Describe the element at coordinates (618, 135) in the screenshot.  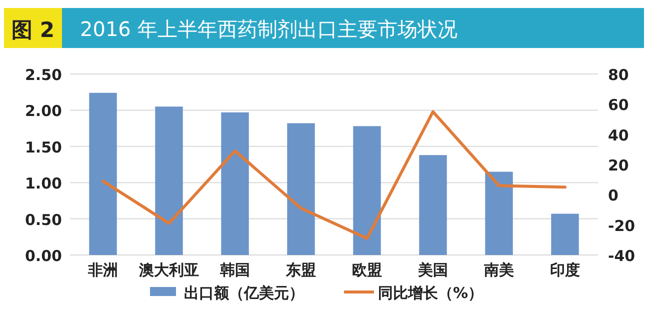
I see `y2-tick-label: 40` at that location.